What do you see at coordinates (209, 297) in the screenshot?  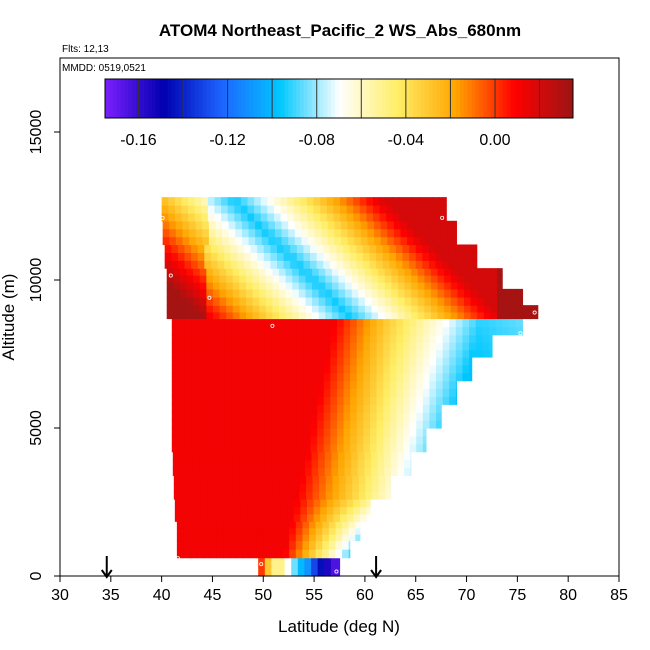 I see `sample-point` at bounding box center [209, 297].